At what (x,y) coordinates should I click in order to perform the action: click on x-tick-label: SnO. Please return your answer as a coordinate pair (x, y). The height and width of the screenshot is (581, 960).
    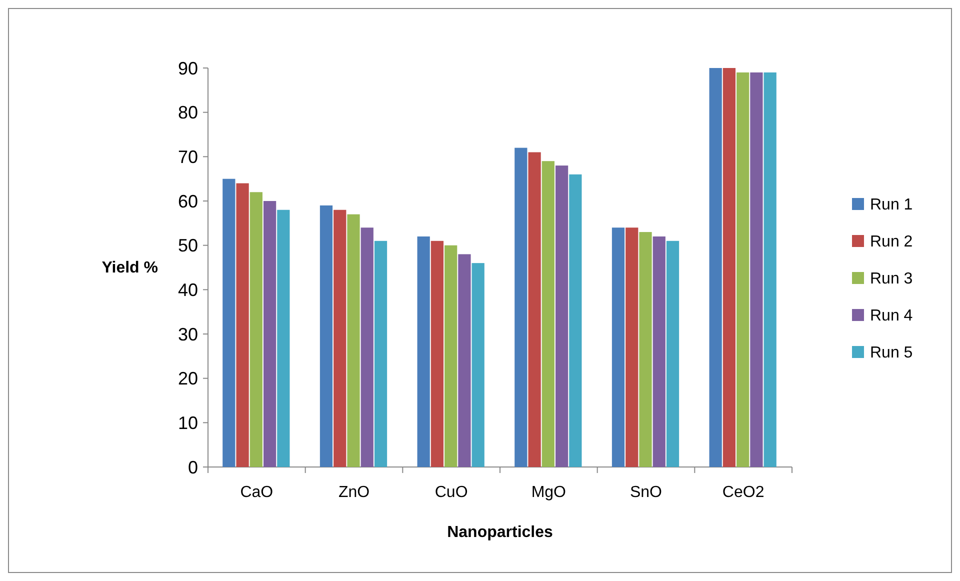
    Looking at the image, I should click on (646, 492).